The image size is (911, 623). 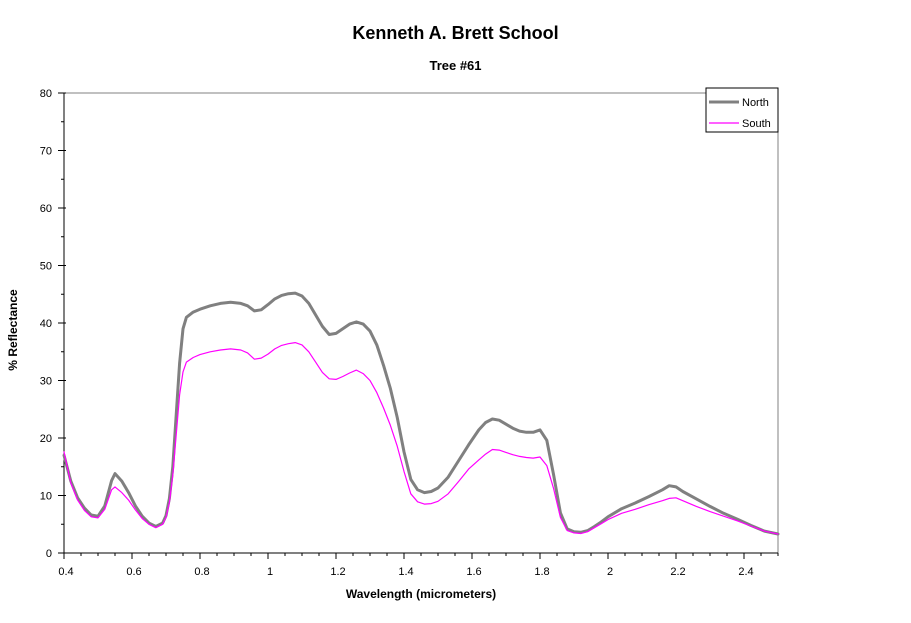 What do you see at coordinates (201, 572) in the screenshot?
I see `x-tick-label: 0.8` at bounding box center [201, 572].